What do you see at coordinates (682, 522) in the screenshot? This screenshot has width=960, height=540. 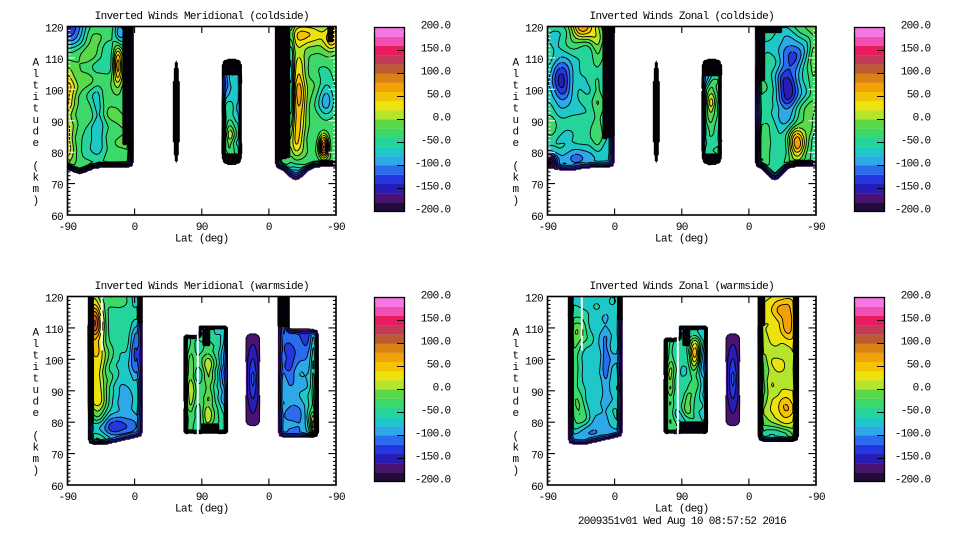 I see `svg-text:2009351v01 Wed Aug 10 08:57:52: 2009351v01 Wed Aug 10 08:57:52 2016` at bounding box center [682, 522].